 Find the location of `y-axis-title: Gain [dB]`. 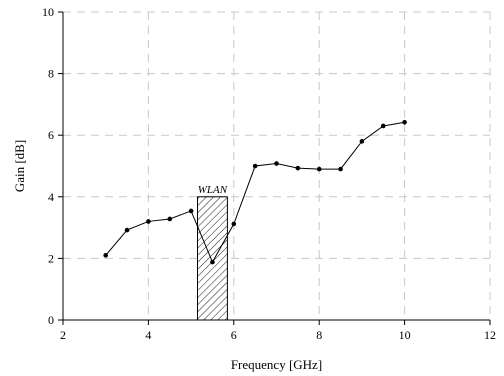

y-axis-title: Gain [dB] is located at coordinates (19, 166).